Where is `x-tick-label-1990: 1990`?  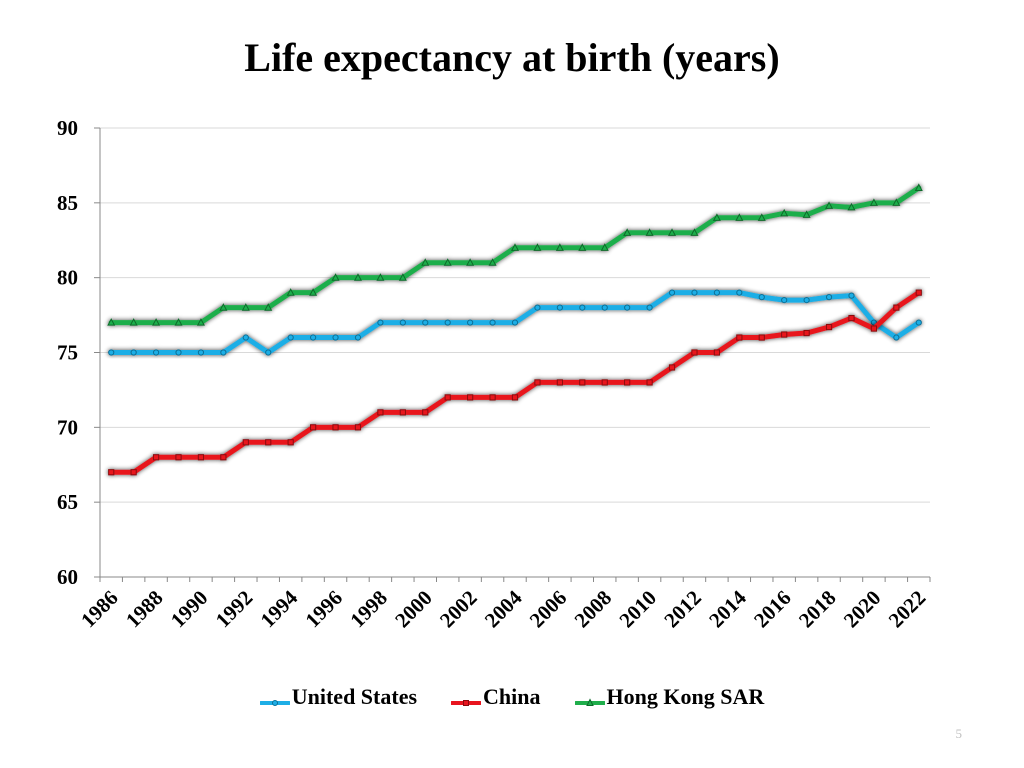
x-tick-label-1990: 1990 is located at coordinates (189, 609).